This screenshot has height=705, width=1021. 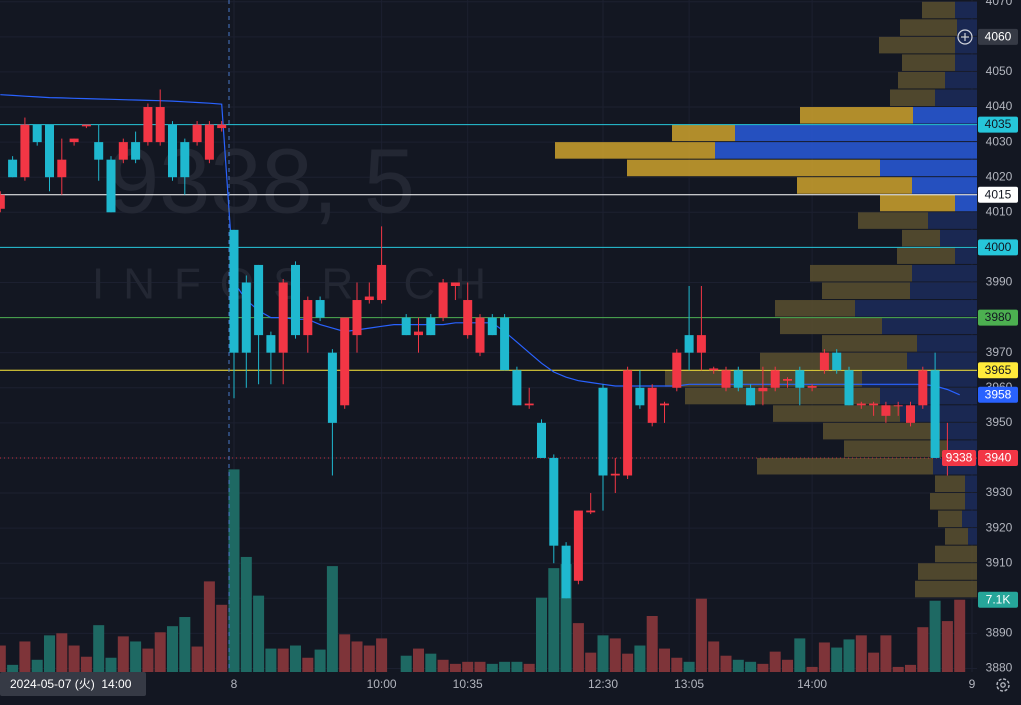 I want to click on settings-button, so click(x=1003, y=685).